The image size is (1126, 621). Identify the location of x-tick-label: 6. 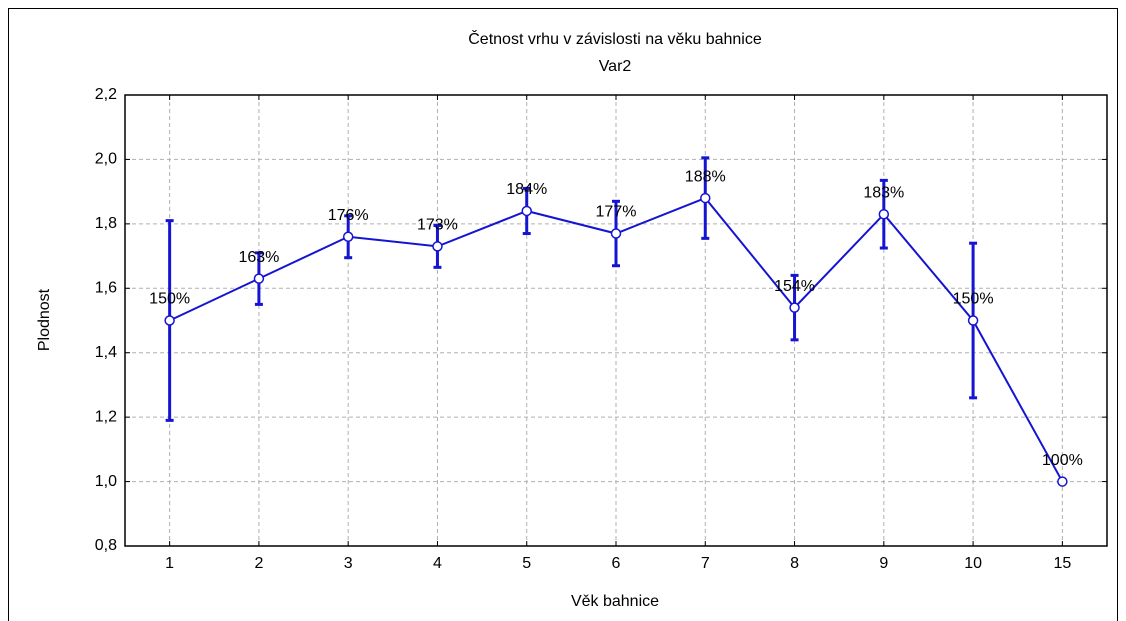
(616, 563).